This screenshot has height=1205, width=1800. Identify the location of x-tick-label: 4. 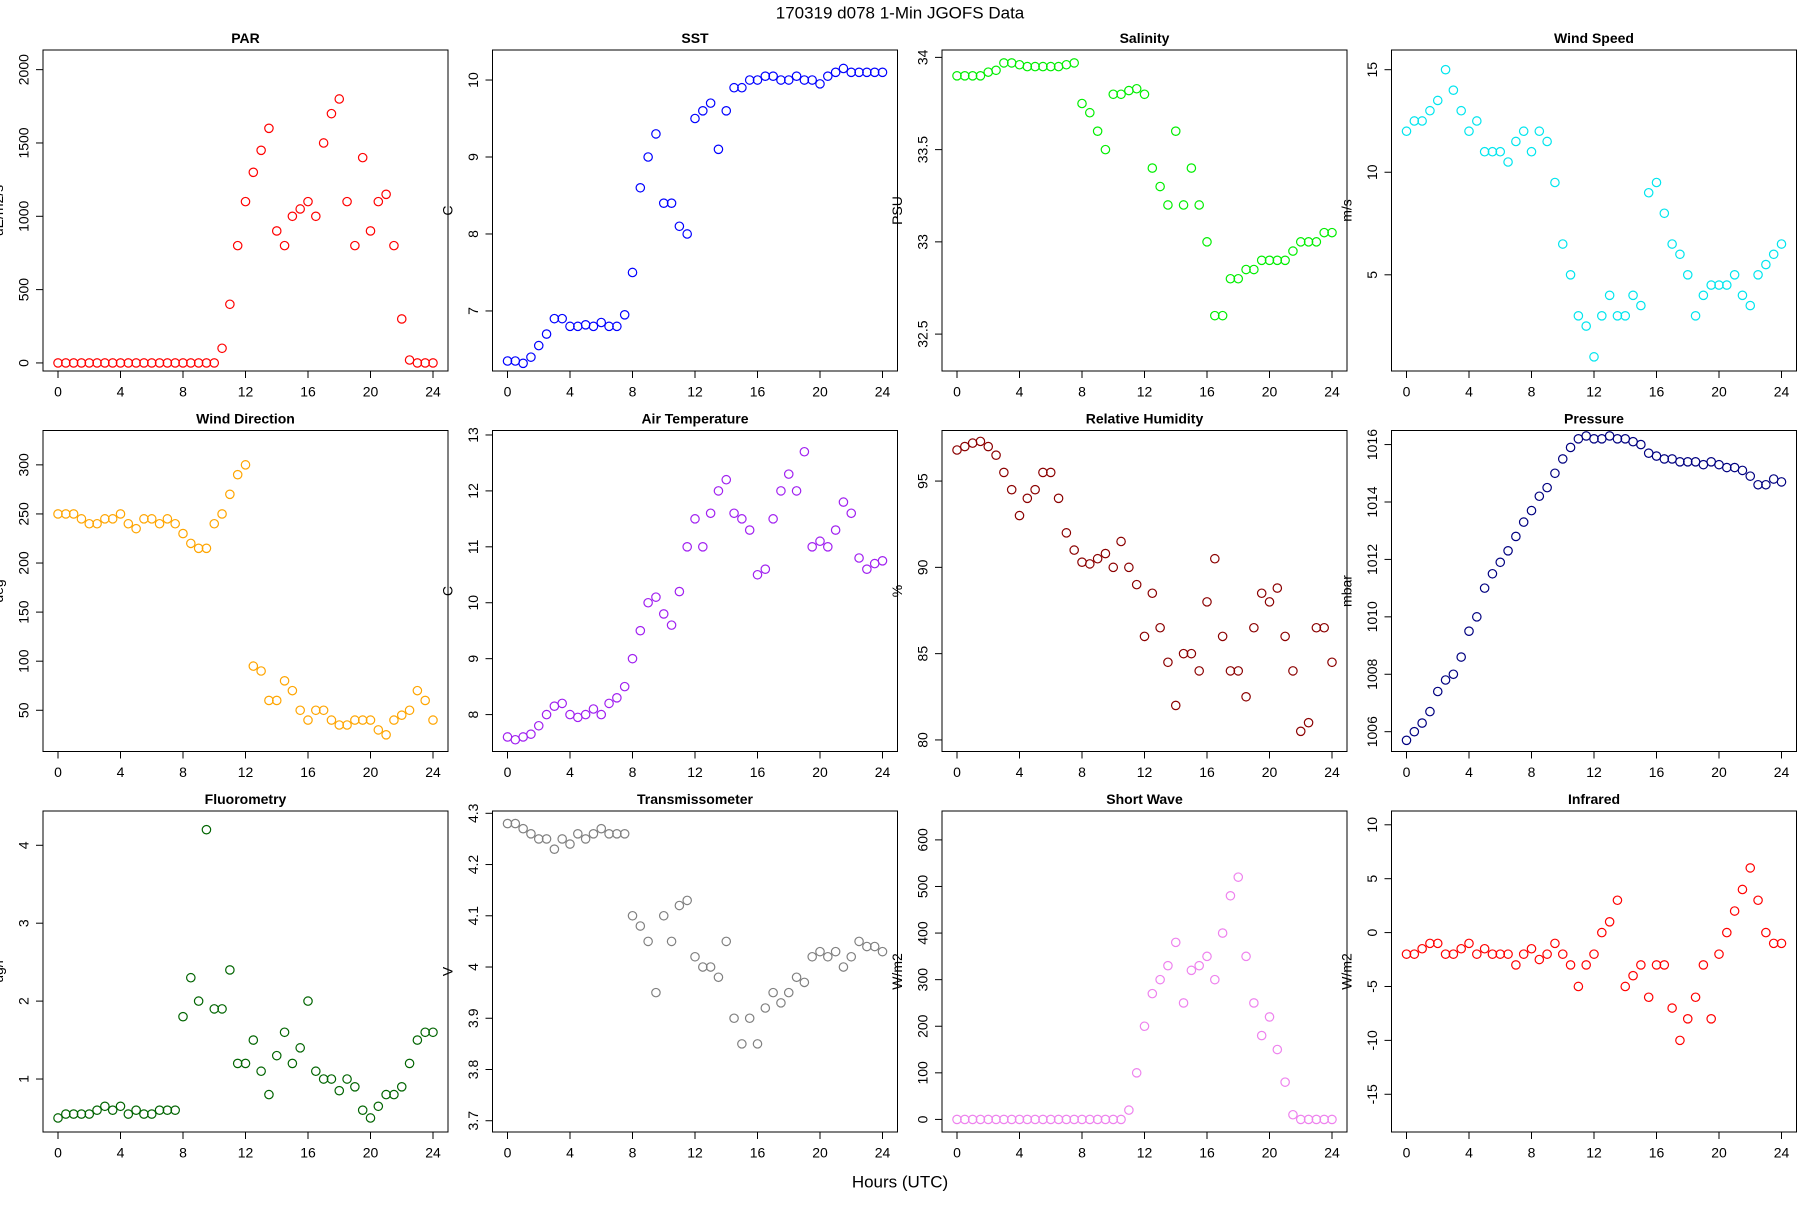
(1020, 392).